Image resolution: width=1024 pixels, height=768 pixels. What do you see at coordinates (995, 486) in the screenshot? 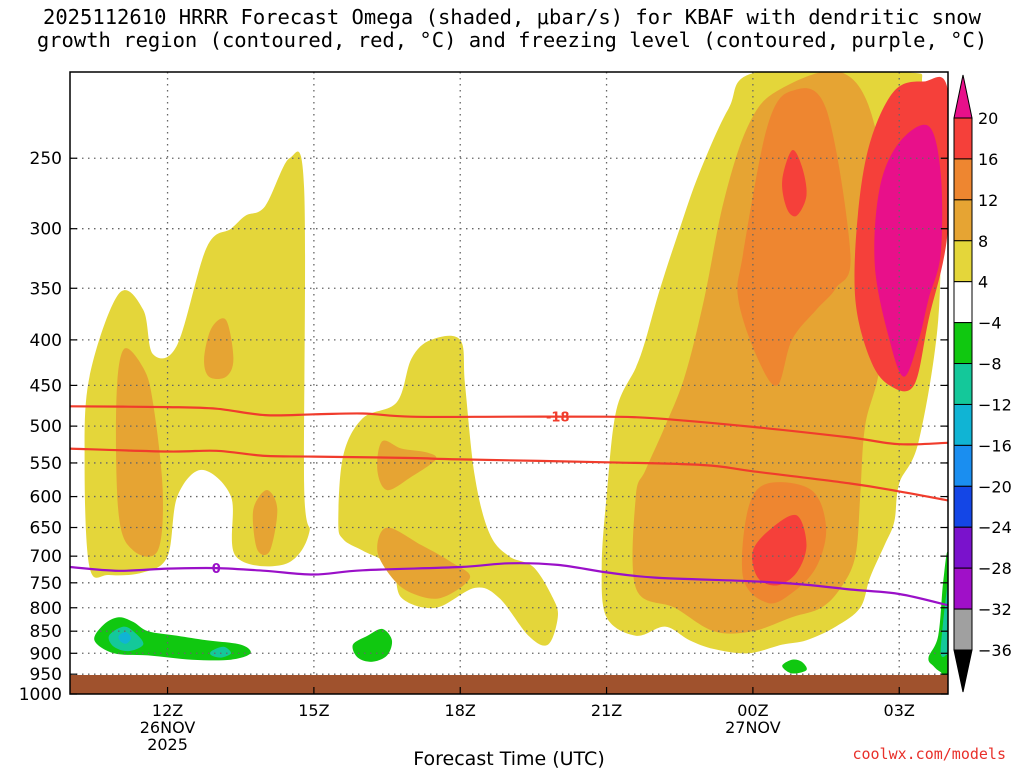
I see `colorbar-label--20: −20` at bounding box center [995, 486].